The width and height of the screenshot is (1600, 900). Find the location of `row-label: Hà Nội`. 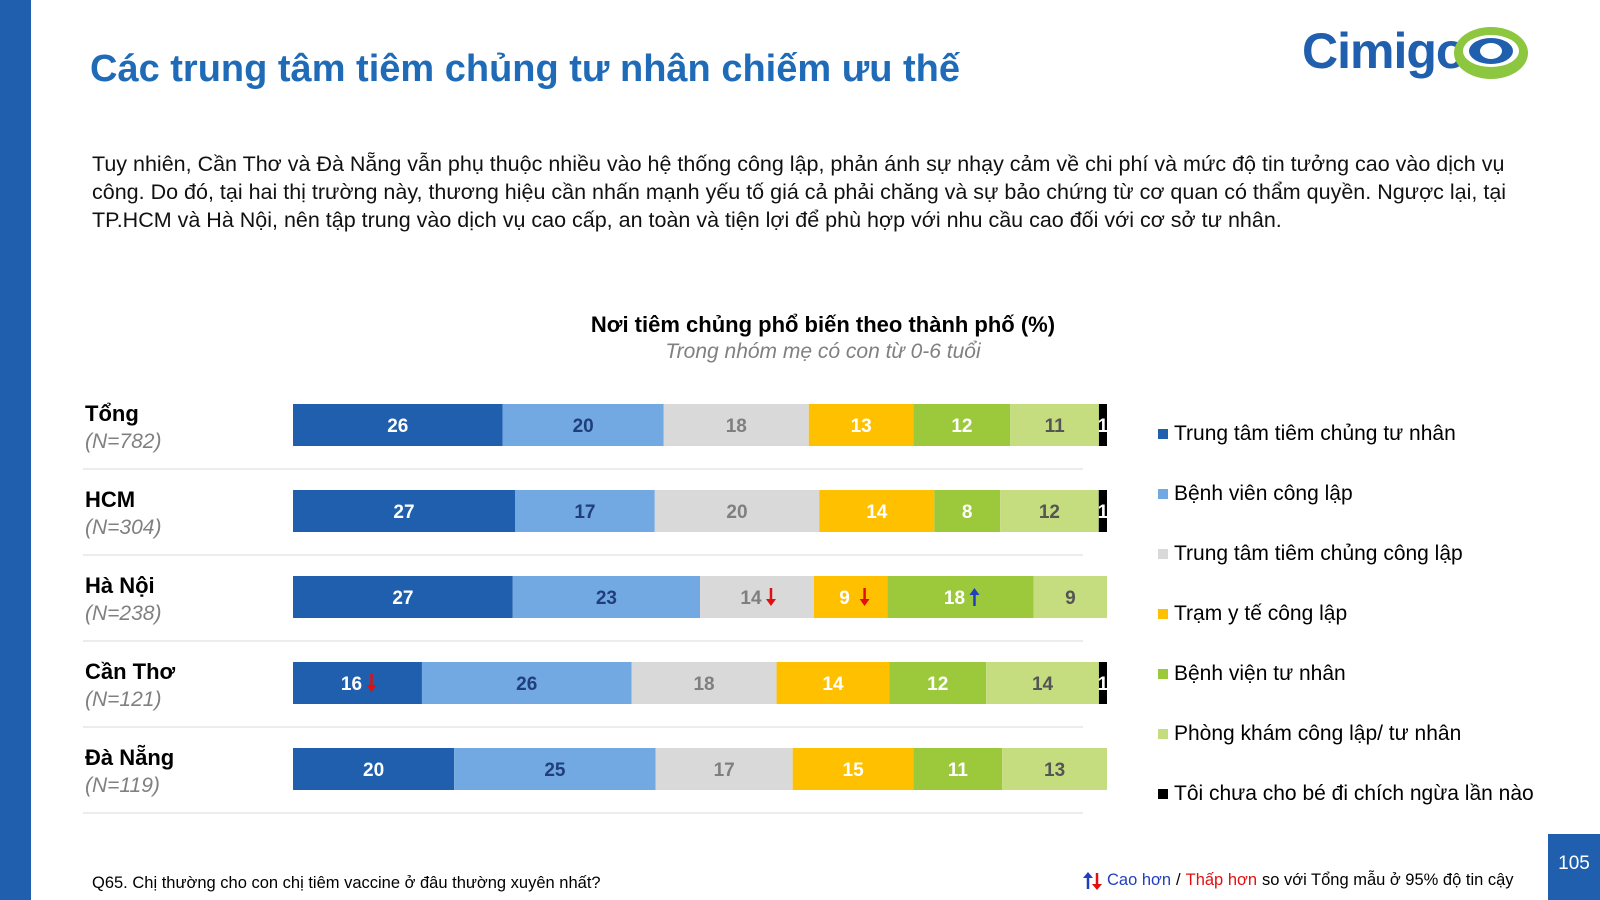

row-label: Hà Nội is located at coordinates (120, 585).